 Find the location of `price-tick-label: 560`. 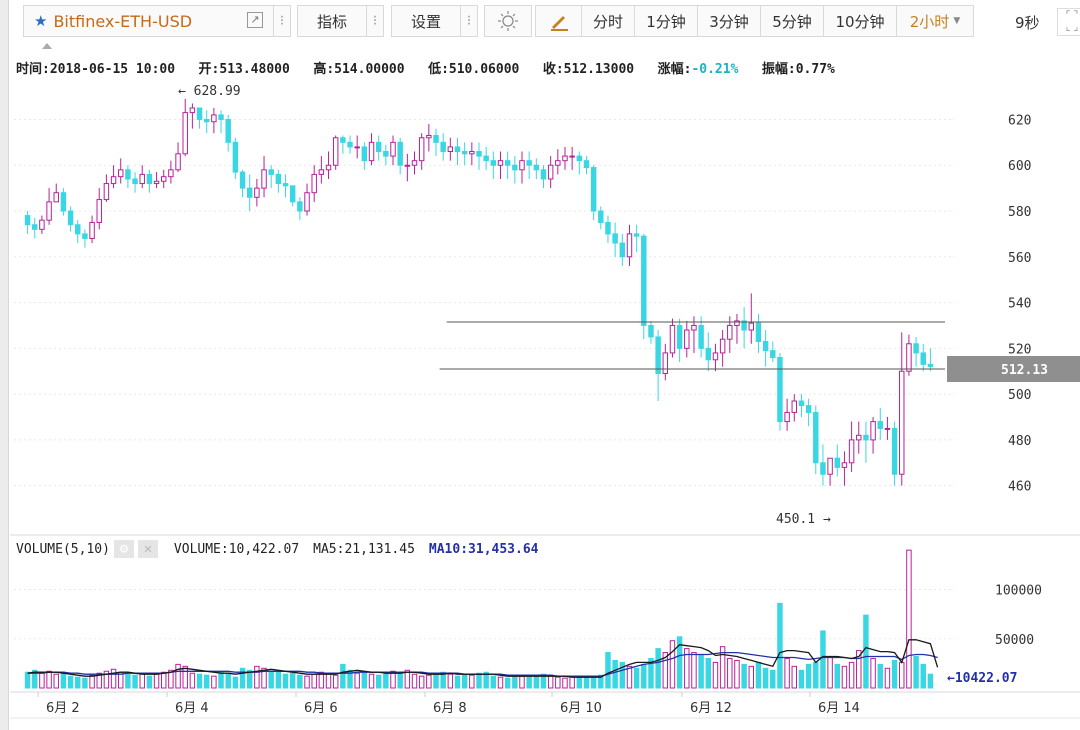

price-tick-label: 560 is located at coordinates (1019, 258).